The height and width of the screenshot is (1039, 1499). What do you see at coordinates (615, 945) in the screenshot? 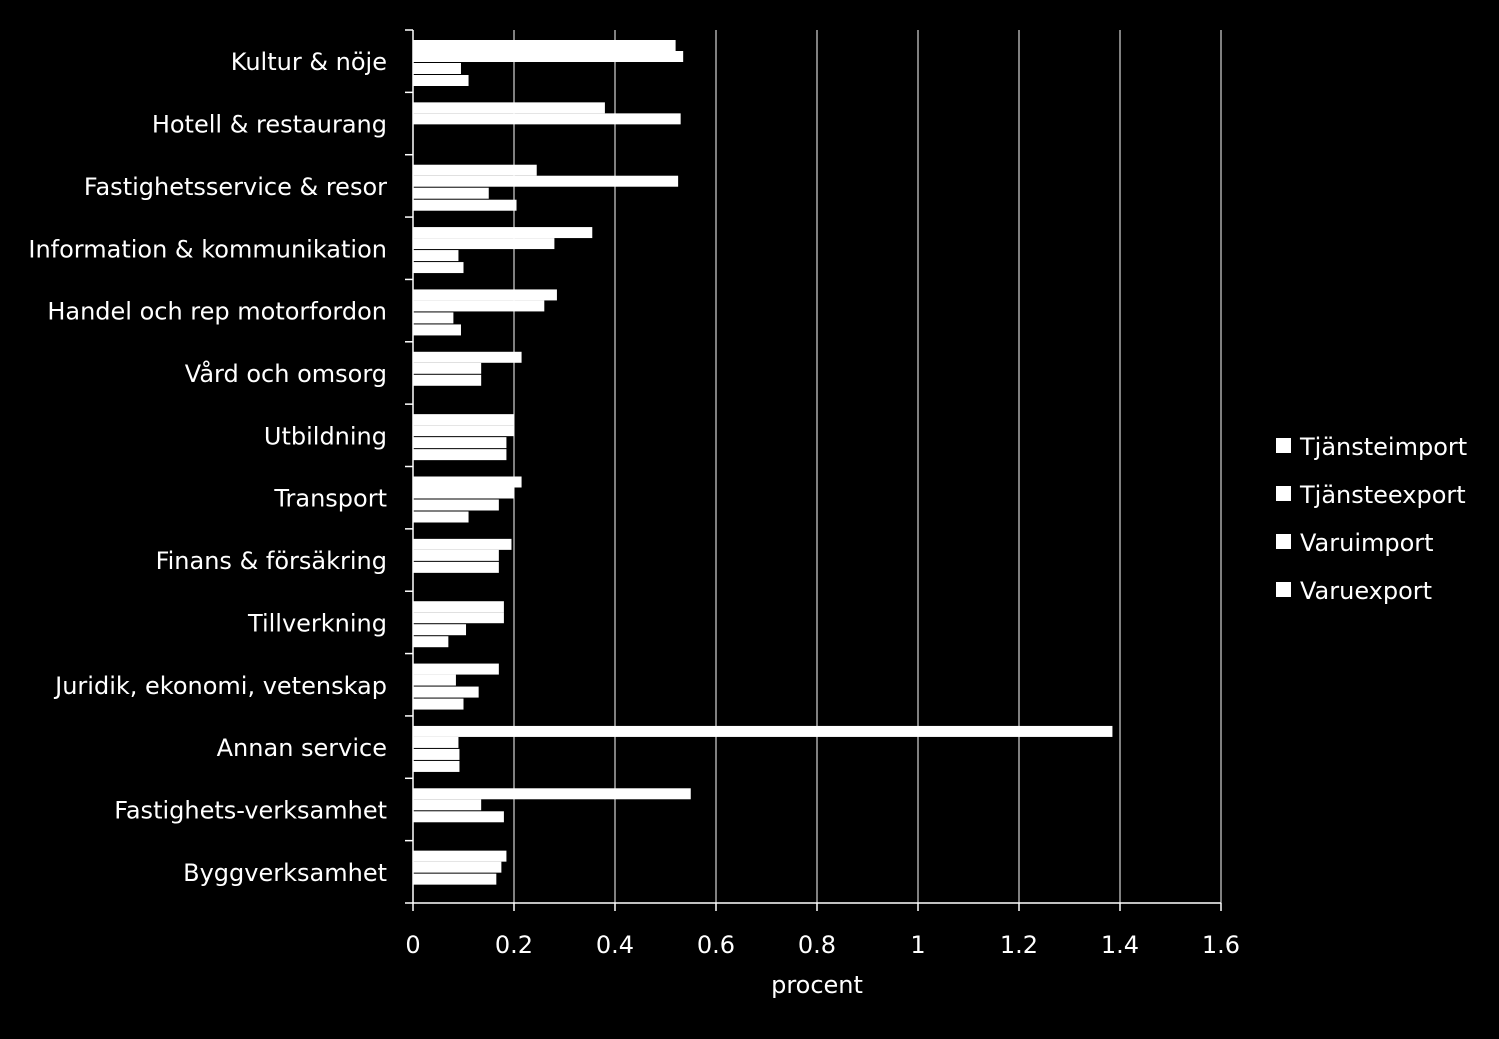
I see `x-tick-label: 0.4` at bounding box center [615, 945].